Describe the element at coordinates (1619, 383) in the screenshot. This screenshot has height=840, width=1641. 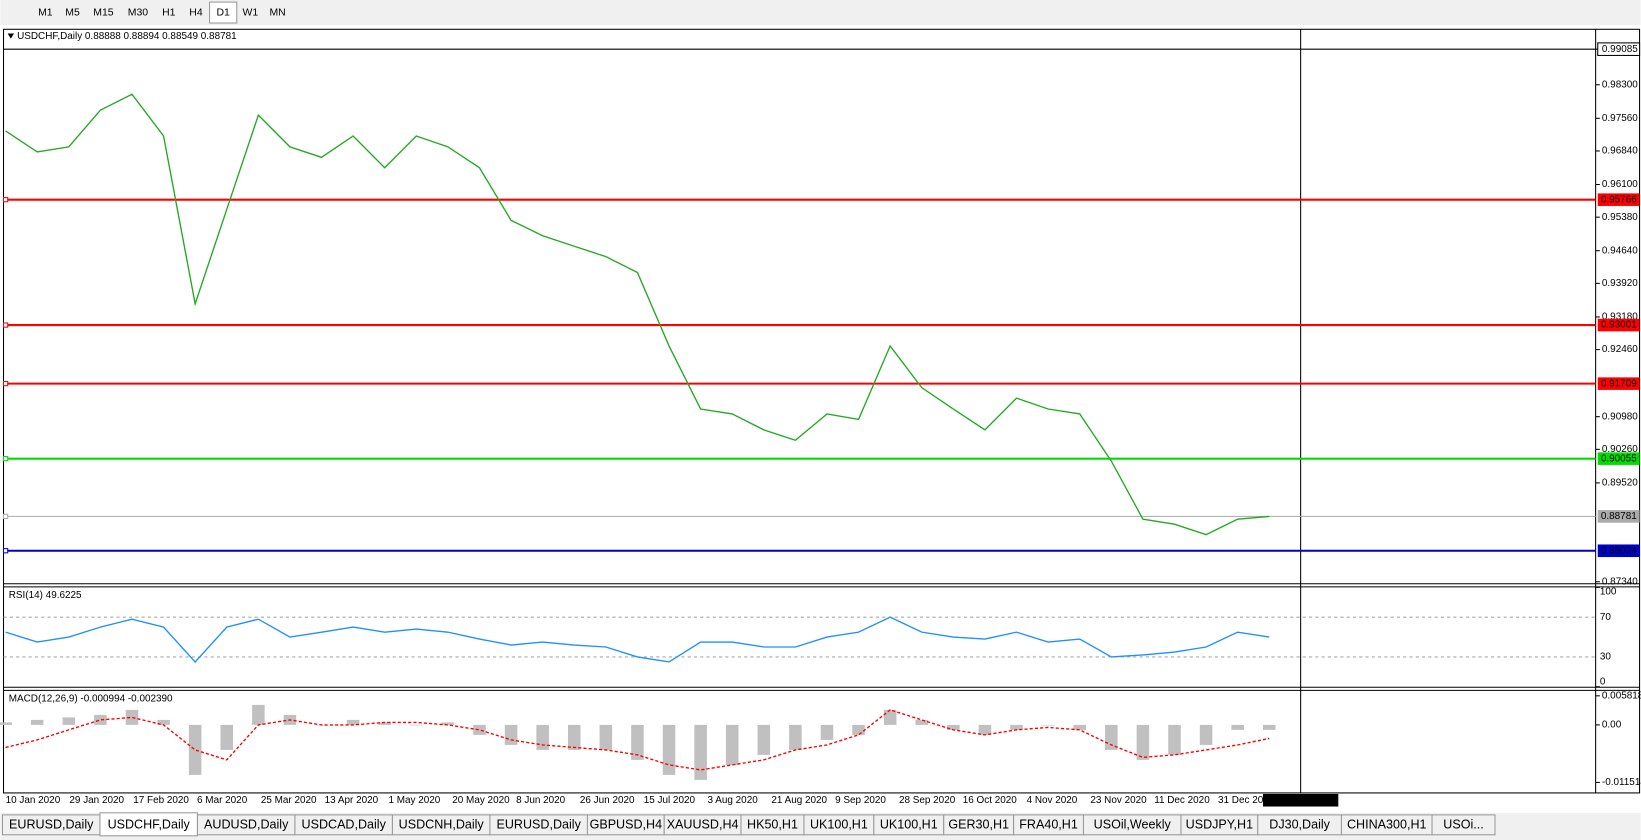
I see `price-label: 0.91709` at that location.